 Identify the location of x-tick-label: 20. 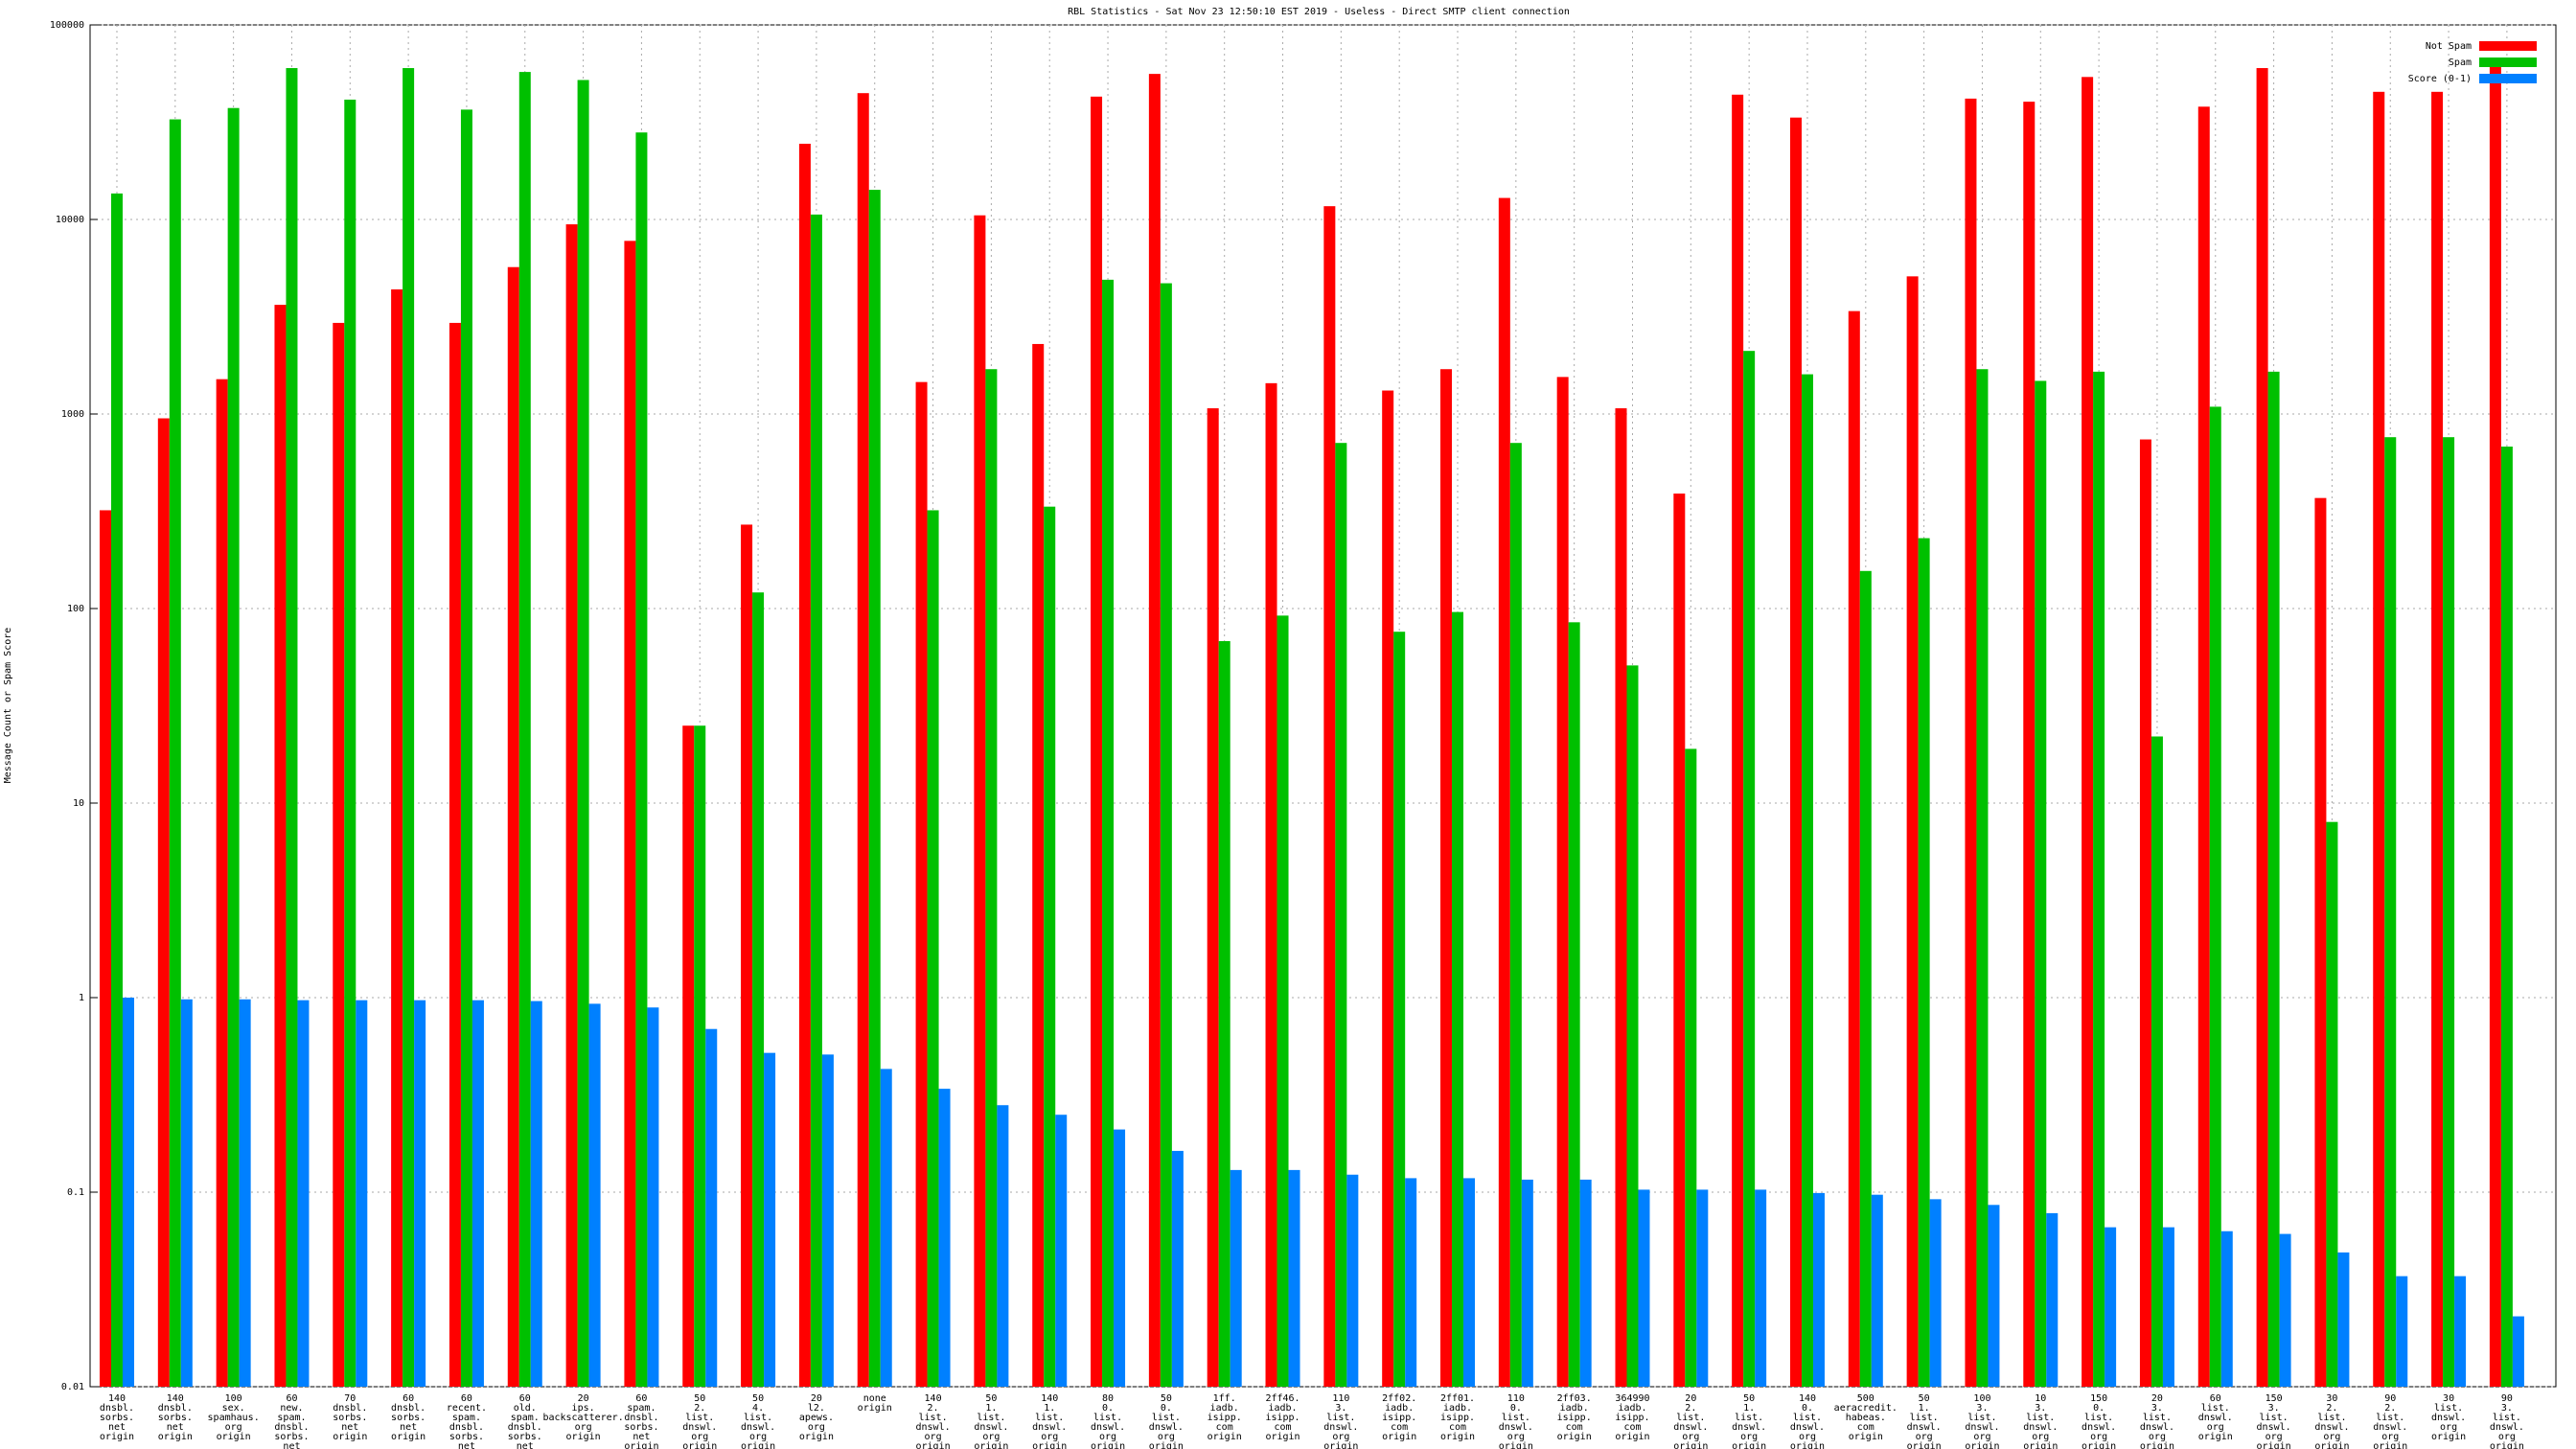
(1690, 1398).